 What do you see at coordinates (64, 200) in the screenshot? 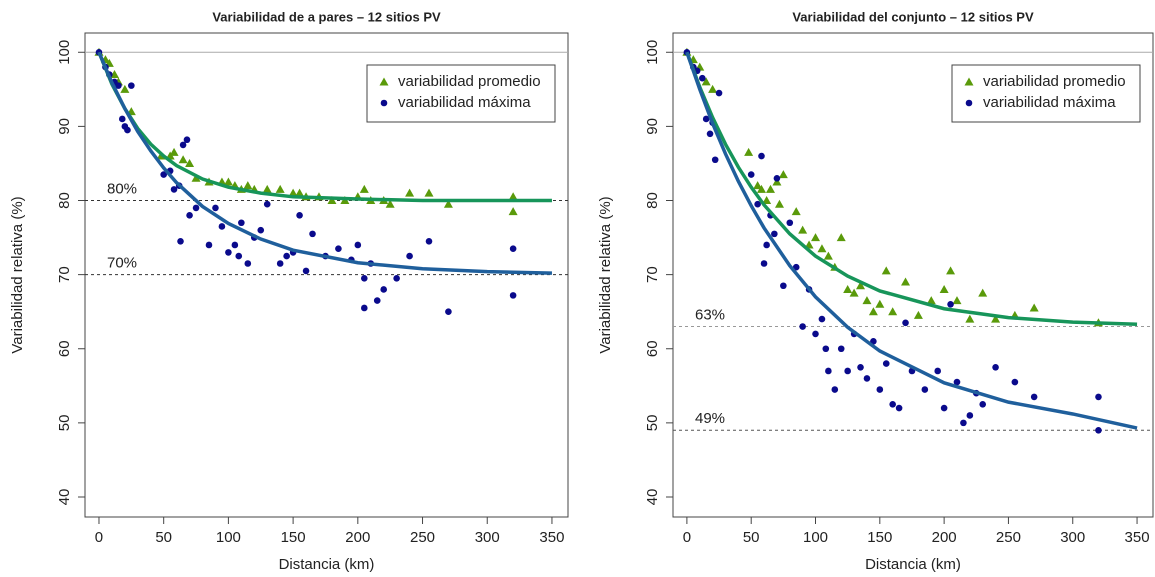
I see `y-tick-label: 80` at bounding box center [64, 200].